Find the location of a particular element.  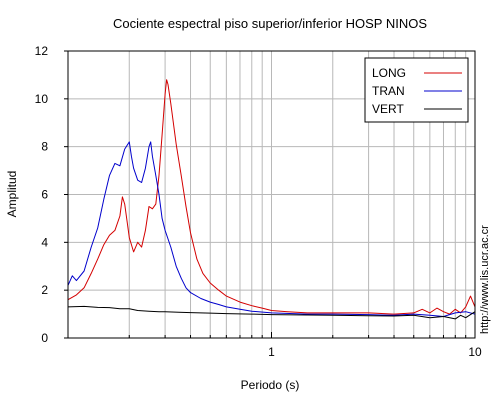

y-tick-label: 0 is located at coordinates (44, 338).